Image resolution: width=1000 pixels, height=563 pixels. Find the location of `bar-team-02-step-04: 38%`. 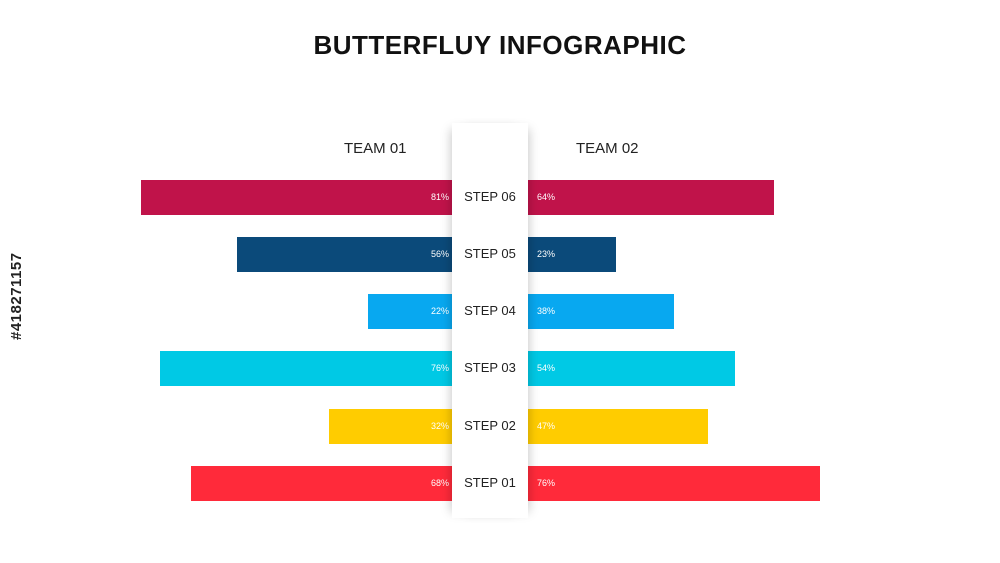

bar-team-02-step-04: 38% is located at coordinates (601, 312).